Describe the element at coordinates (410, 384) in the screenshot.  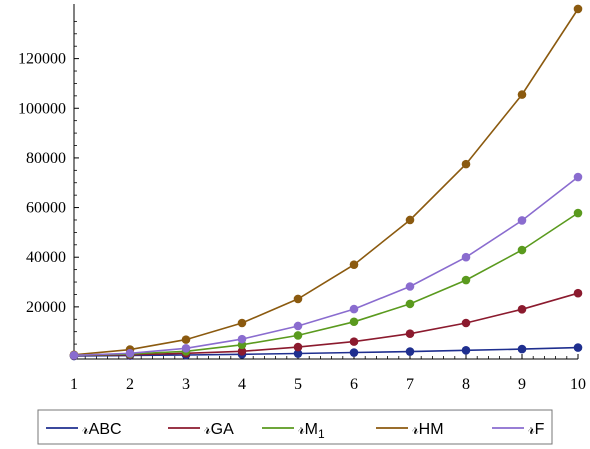
I see `x-tick-label: 7` at that location.